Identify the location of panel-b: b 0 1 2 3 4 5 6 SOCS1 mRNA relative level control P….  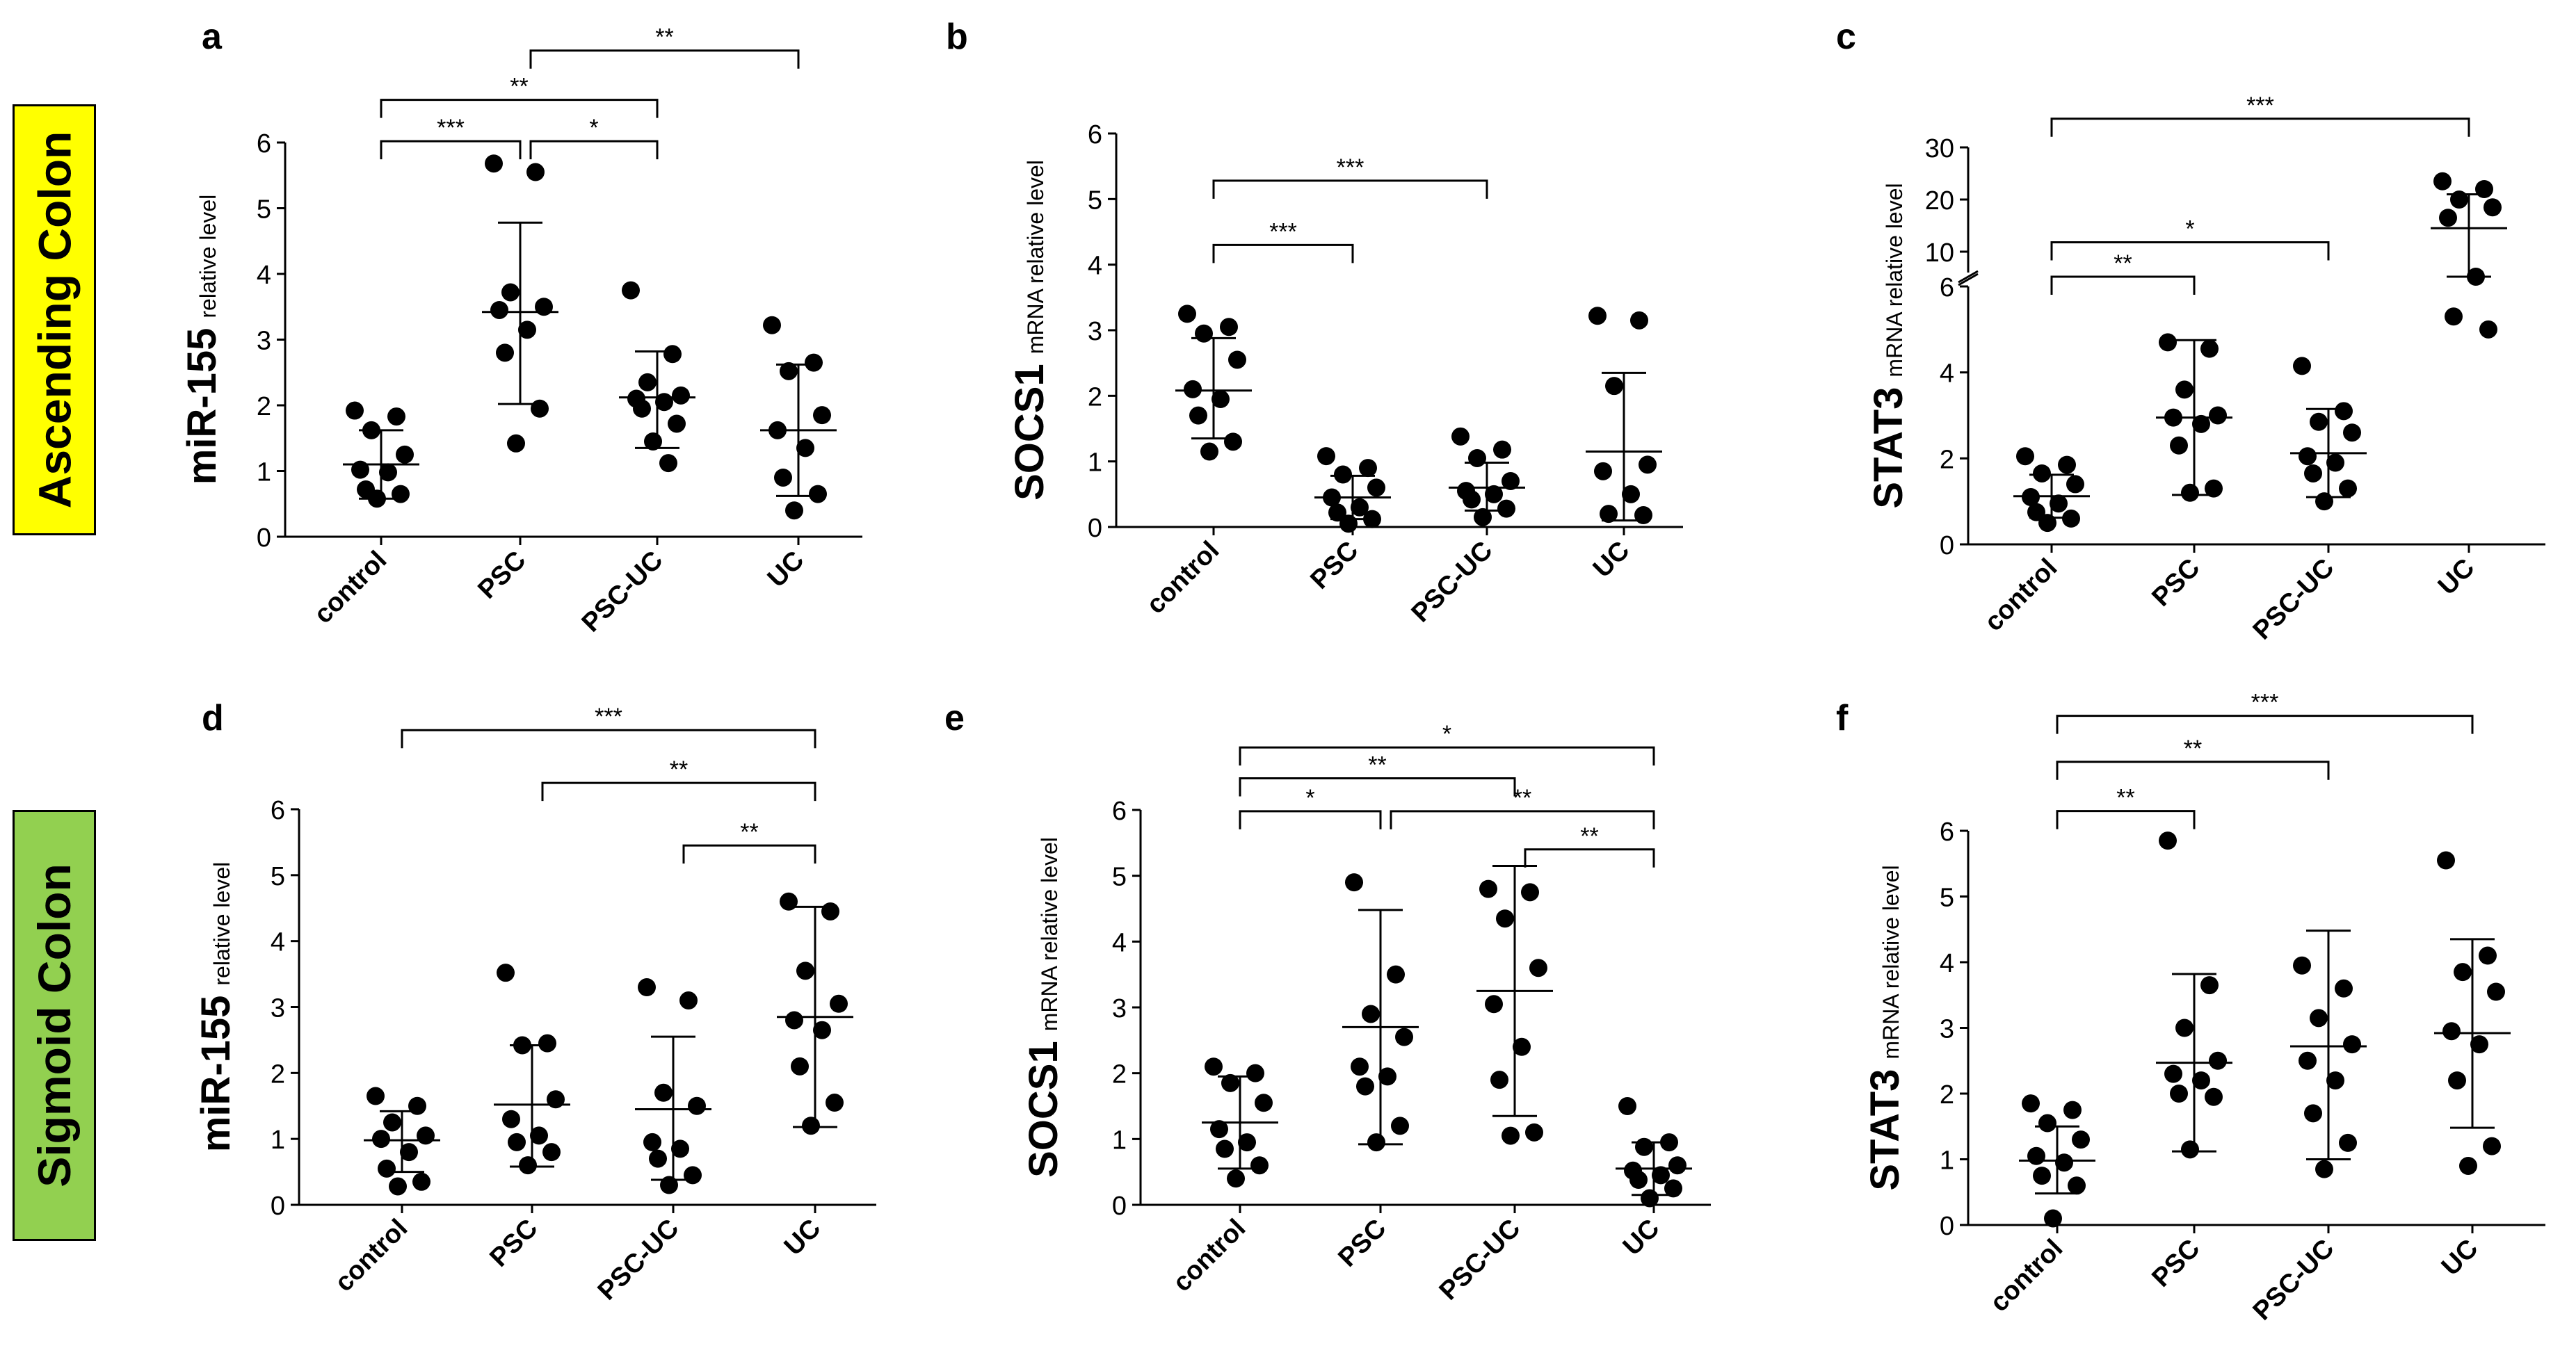
(1314, 323).